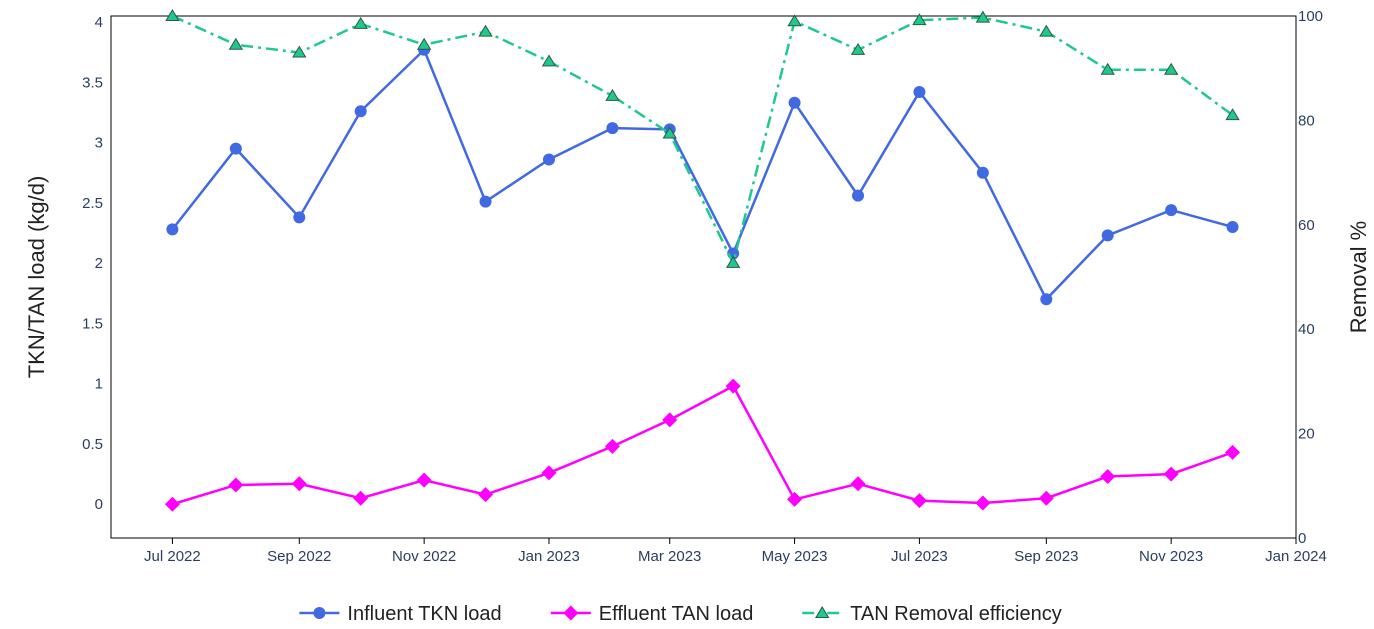 The width and height of the screenshot is (1374, 629). I want to click on y-tick-label: 4, so click(99, 22).